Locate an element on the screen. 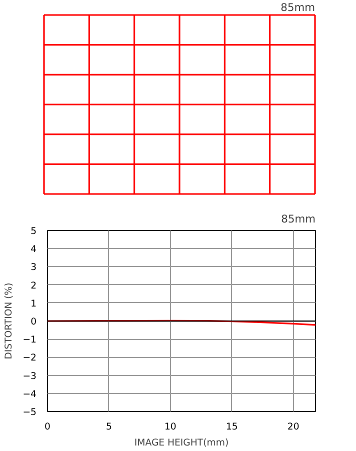  x-tick-label: 0 is located at coordinates (47, 427).